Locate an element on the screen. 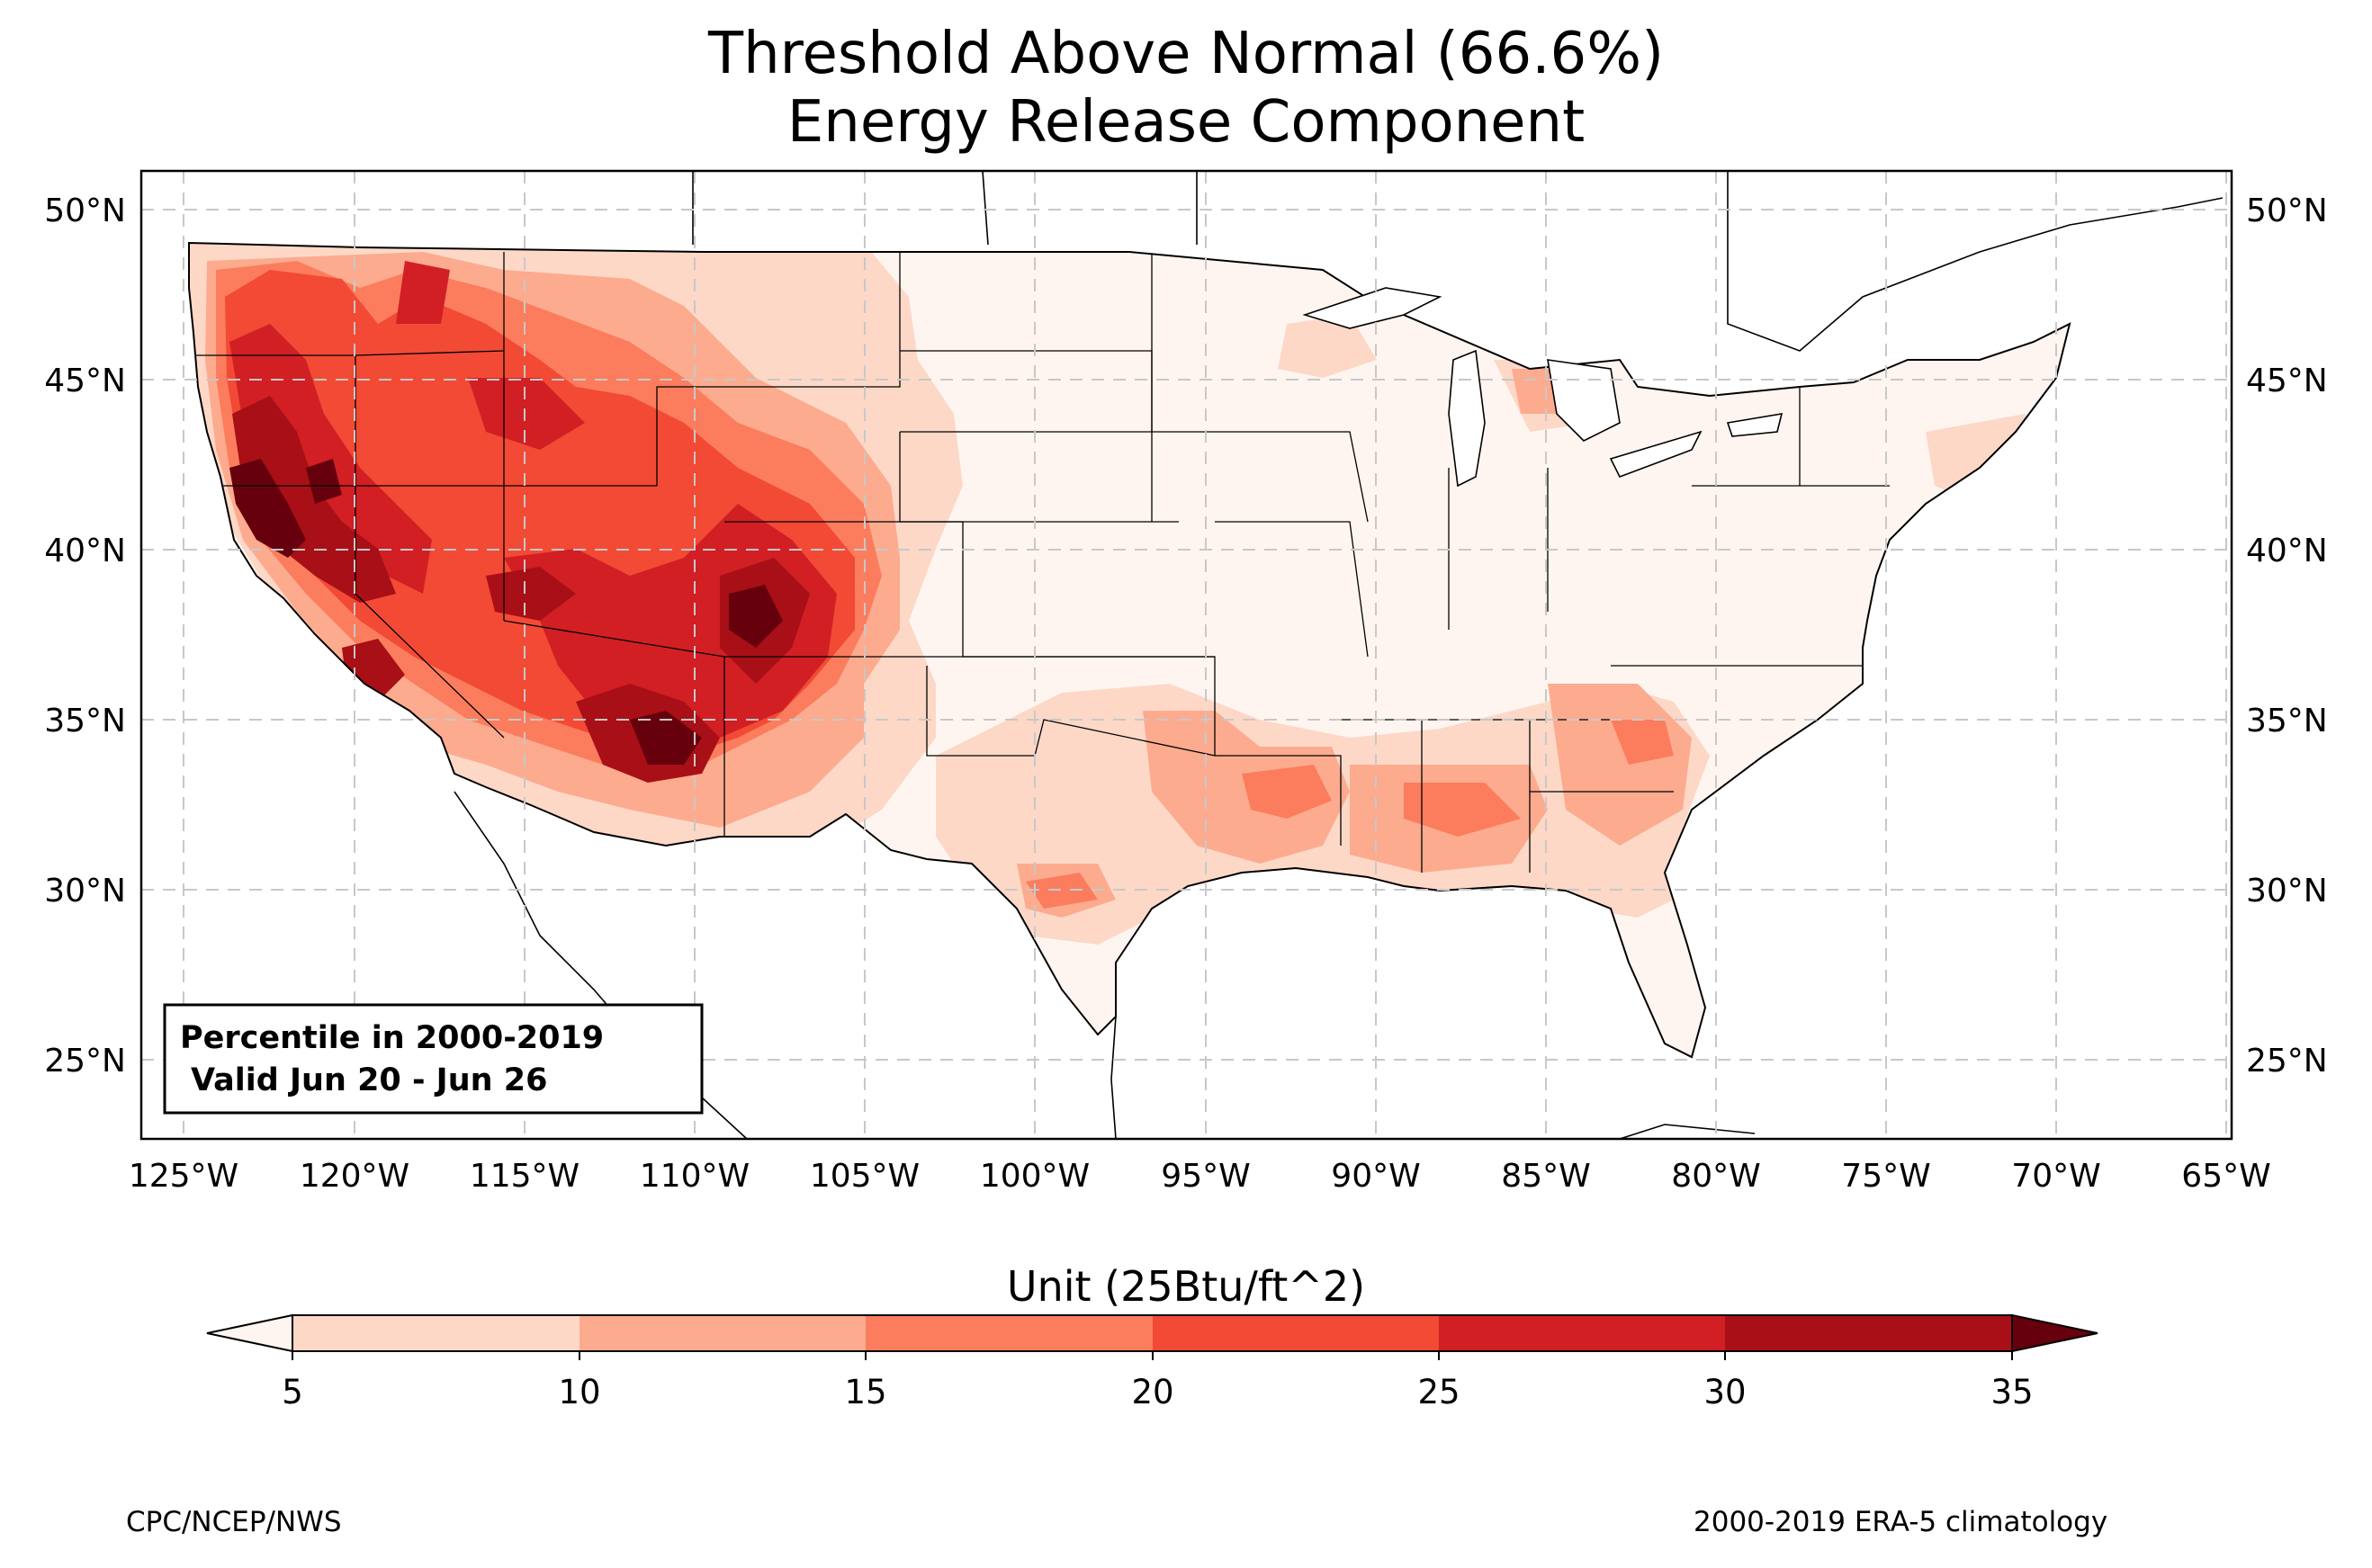  iowa-border is located at coordinates (1260, 477).